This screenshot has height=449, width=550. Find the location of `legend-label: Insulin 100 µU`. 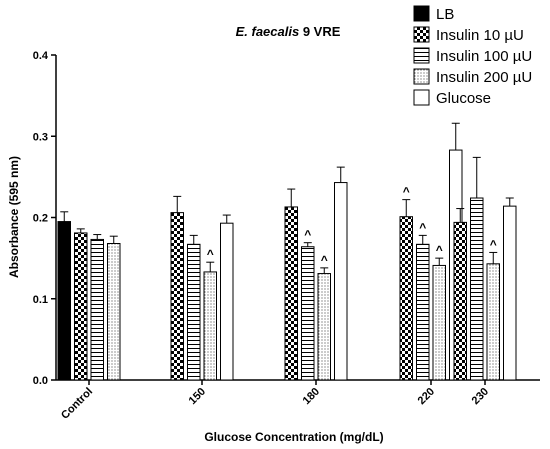

legend-label: Insulin 100 µU is located at coordinates (484, 56).